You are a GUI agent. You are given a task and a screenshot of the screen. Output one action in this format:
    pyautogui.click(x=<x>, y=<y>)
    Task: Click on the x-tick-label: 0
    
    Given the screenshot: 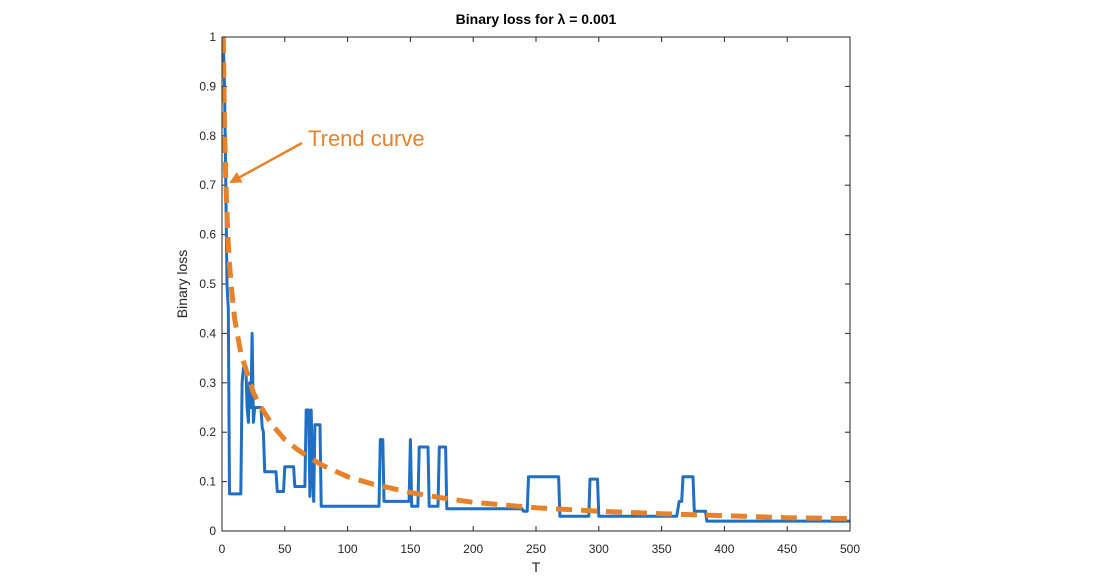 What is the action you would take?
    pyautogui.click(x=222, y=549)
    